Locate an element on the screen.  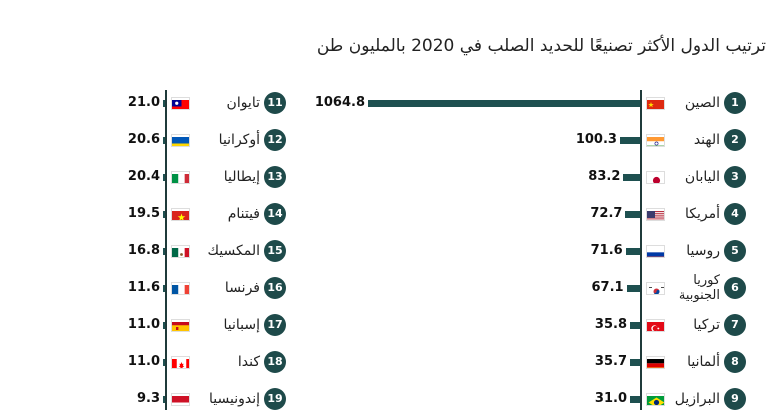
bar-in is located at coordinates (629, 140).